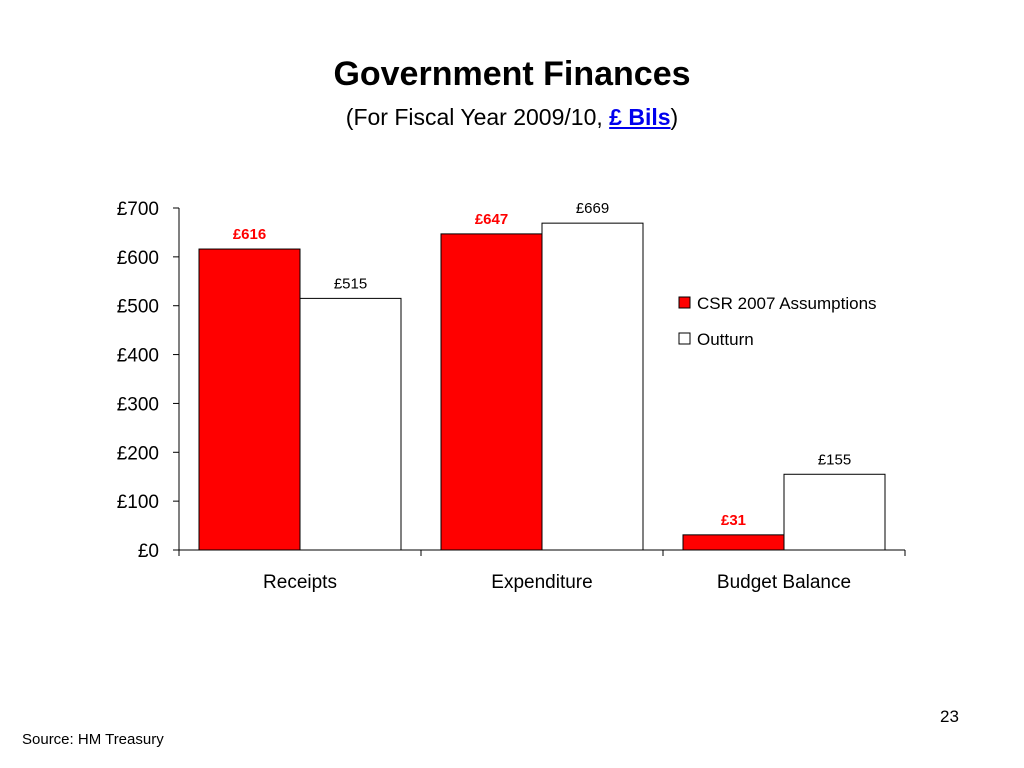 Image resolution: width=1024 pixels, height=768 pixels. What do you see at coordinates (93, 739) in the screenshot?
I see `source-note: Source: HM Treasury` at bounding box center [93, 739].